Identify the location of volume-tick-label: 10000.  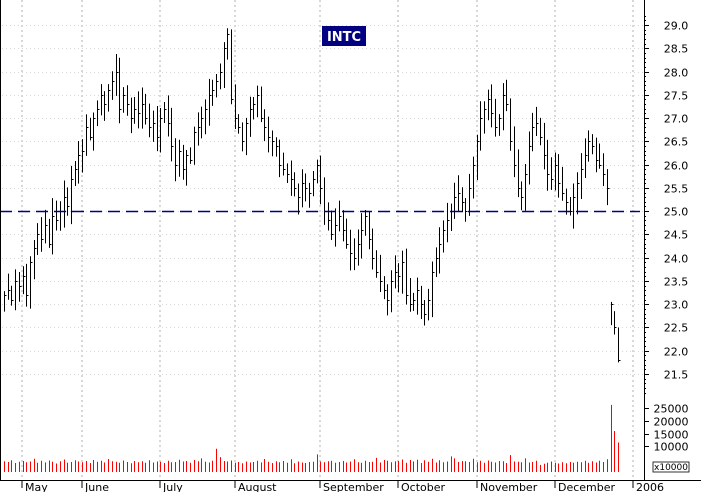
(671, 447).